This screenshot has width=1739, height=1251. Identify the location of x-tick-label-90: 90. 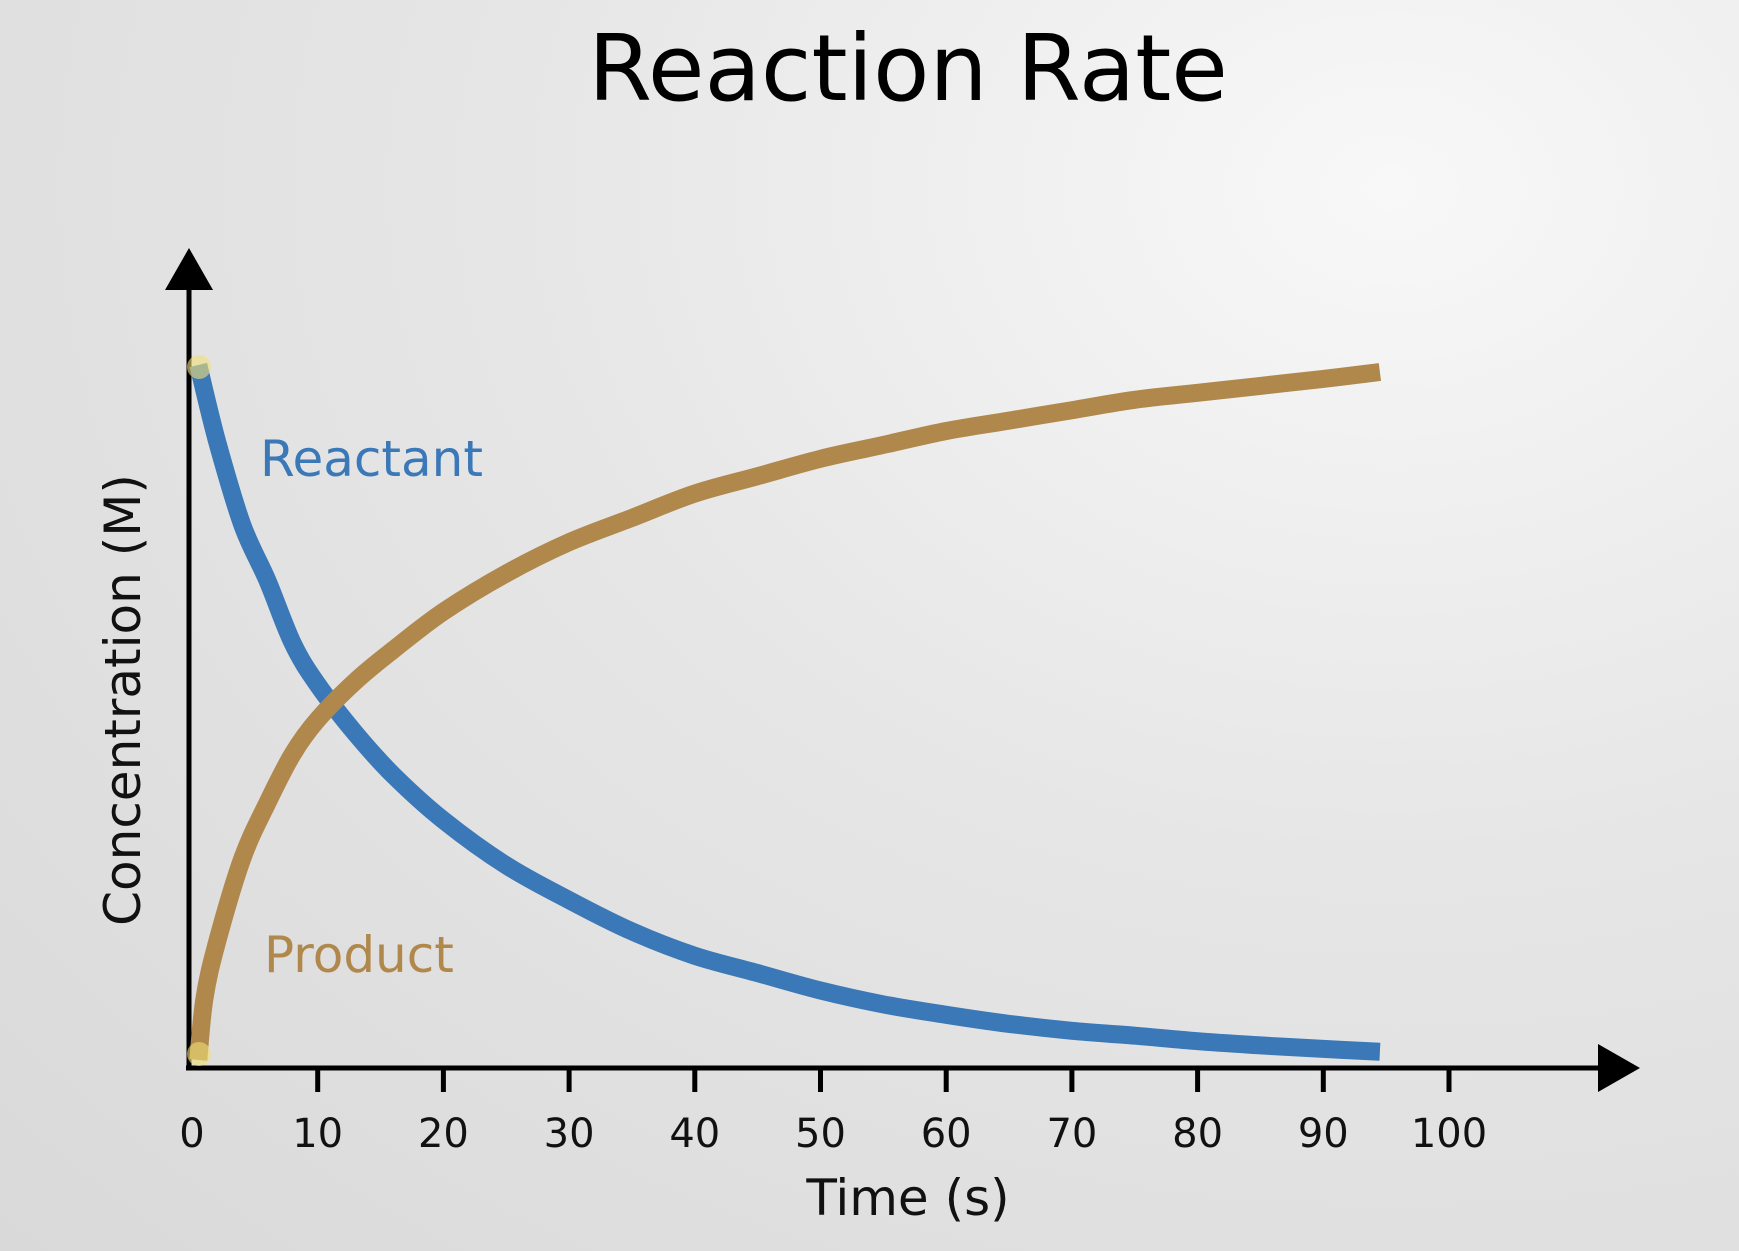
(1323, 1134).